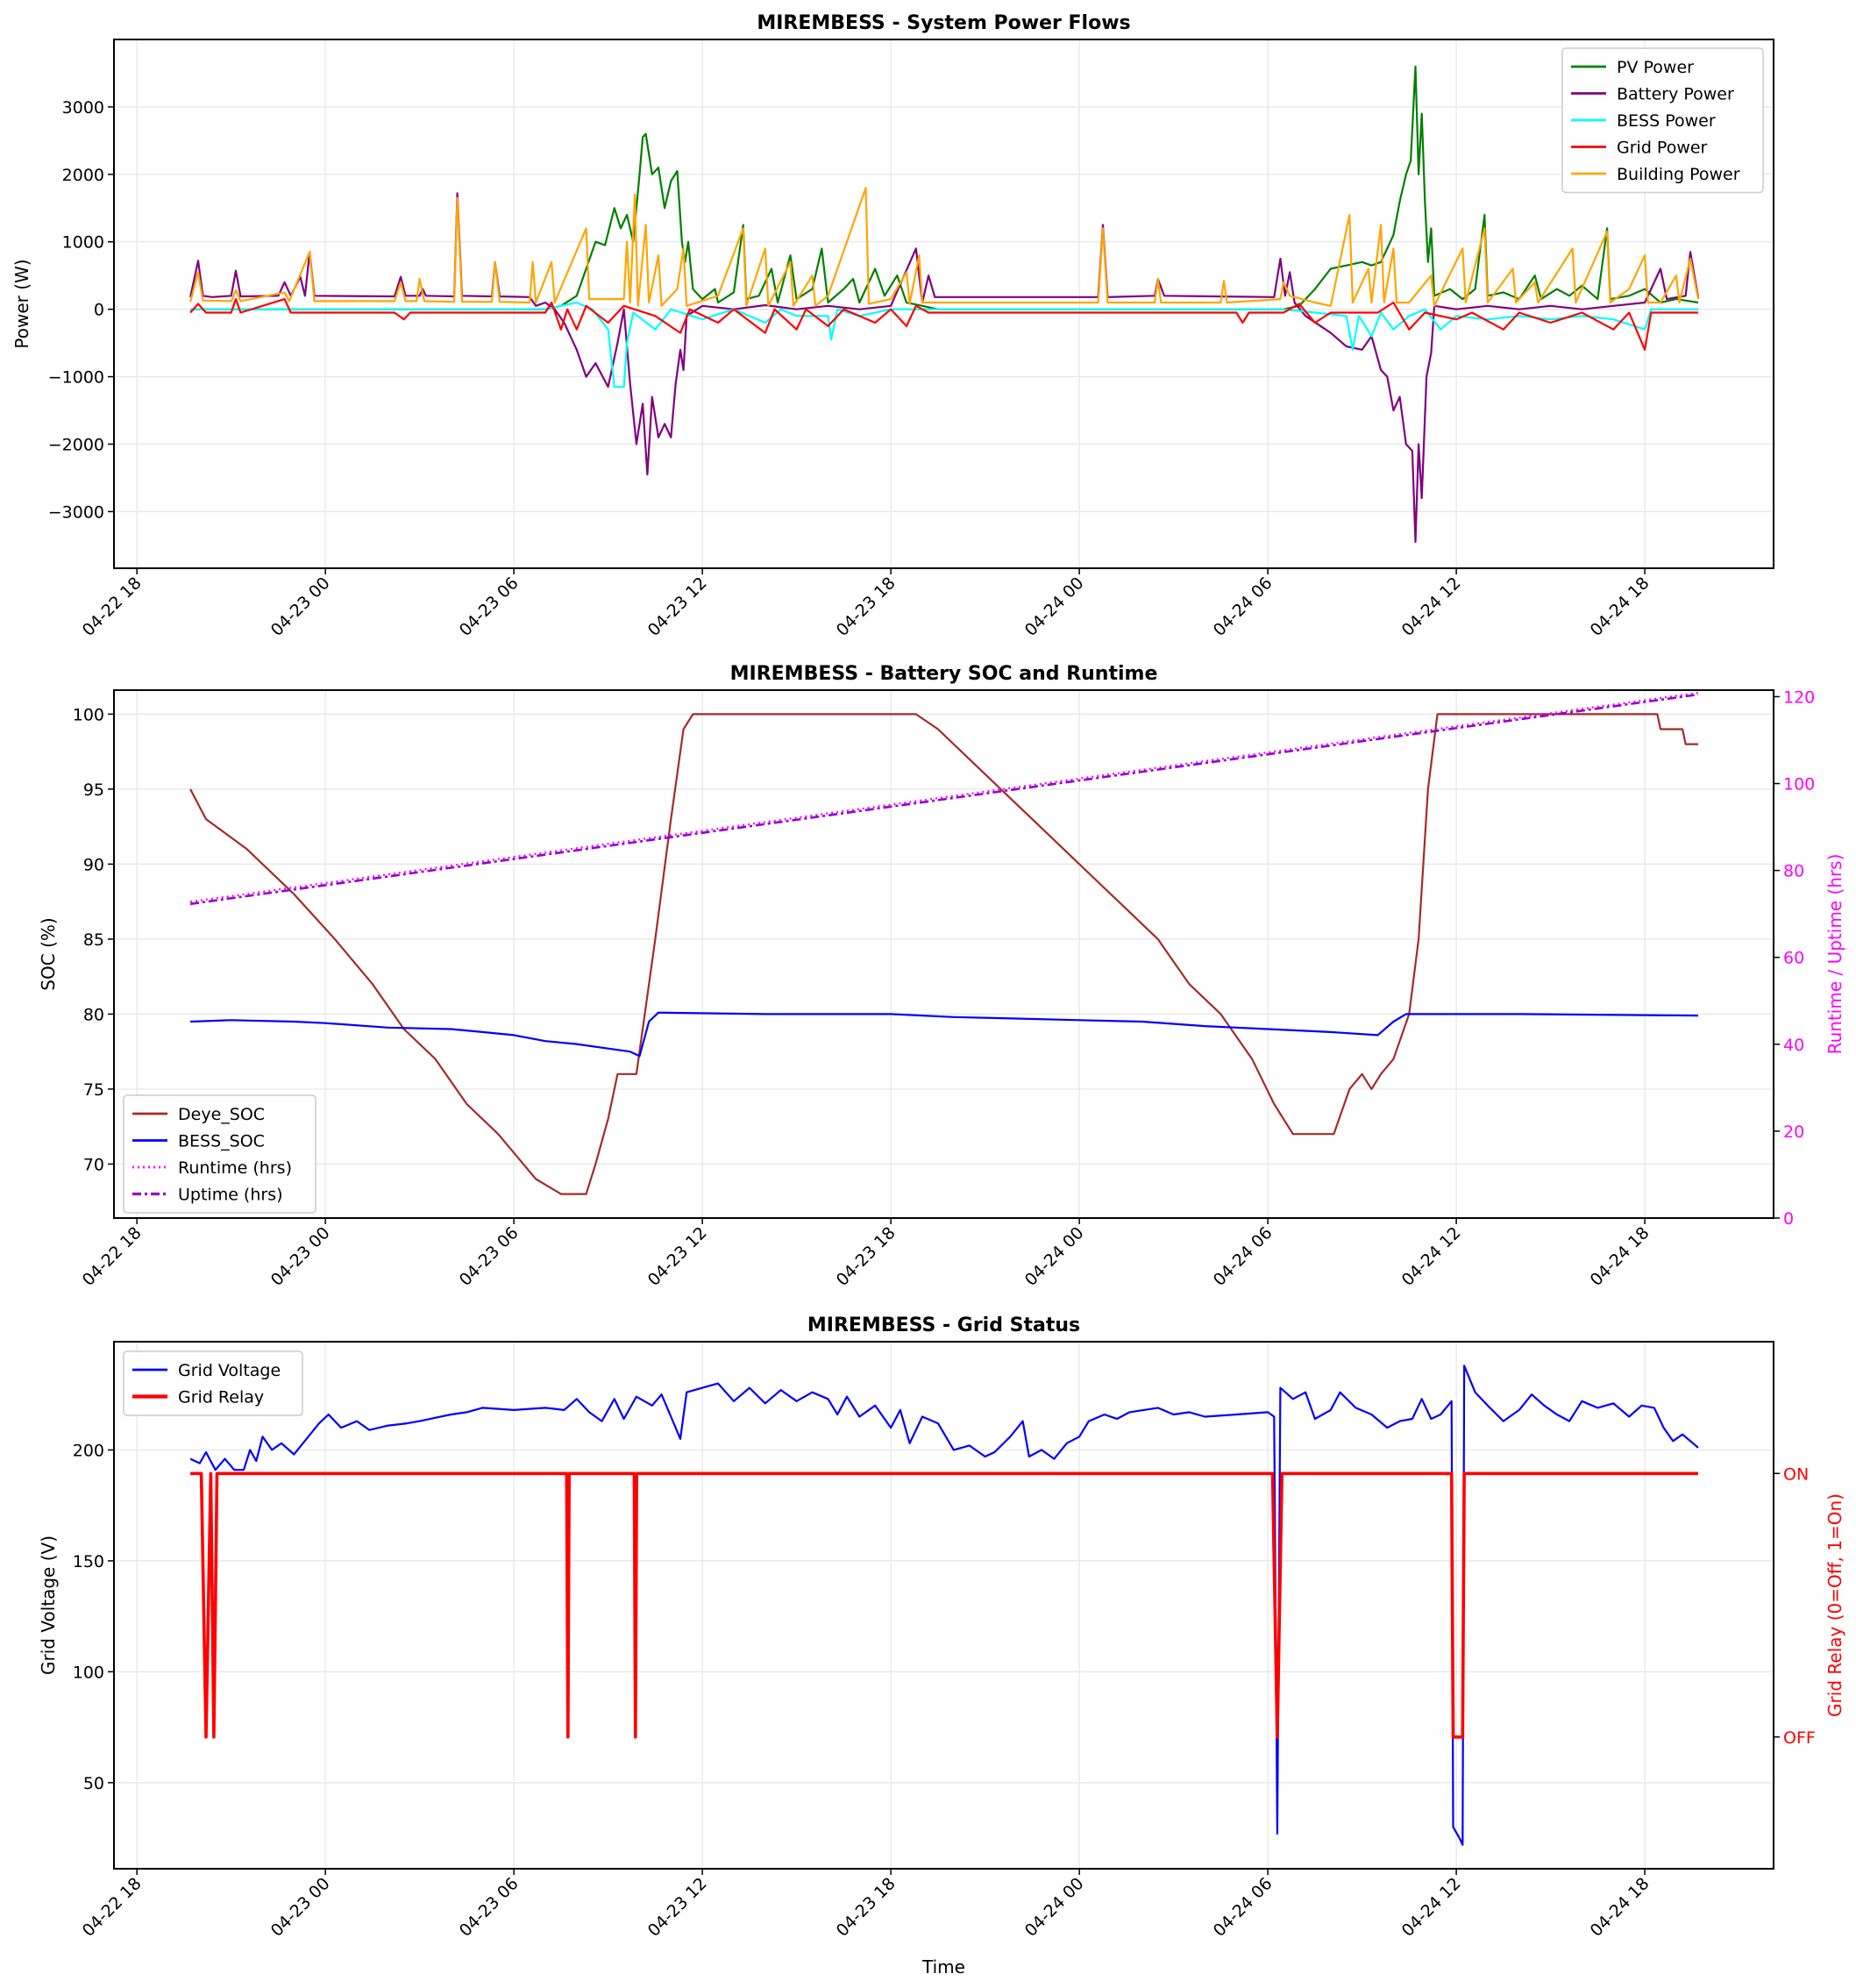 The width and height of the screenshot is (1856, 1988). What do you see at coordinates (1796, 1474) in the screenshot?
I see `right-y-tick-label: ON` at bounding box center [1796, 1474].